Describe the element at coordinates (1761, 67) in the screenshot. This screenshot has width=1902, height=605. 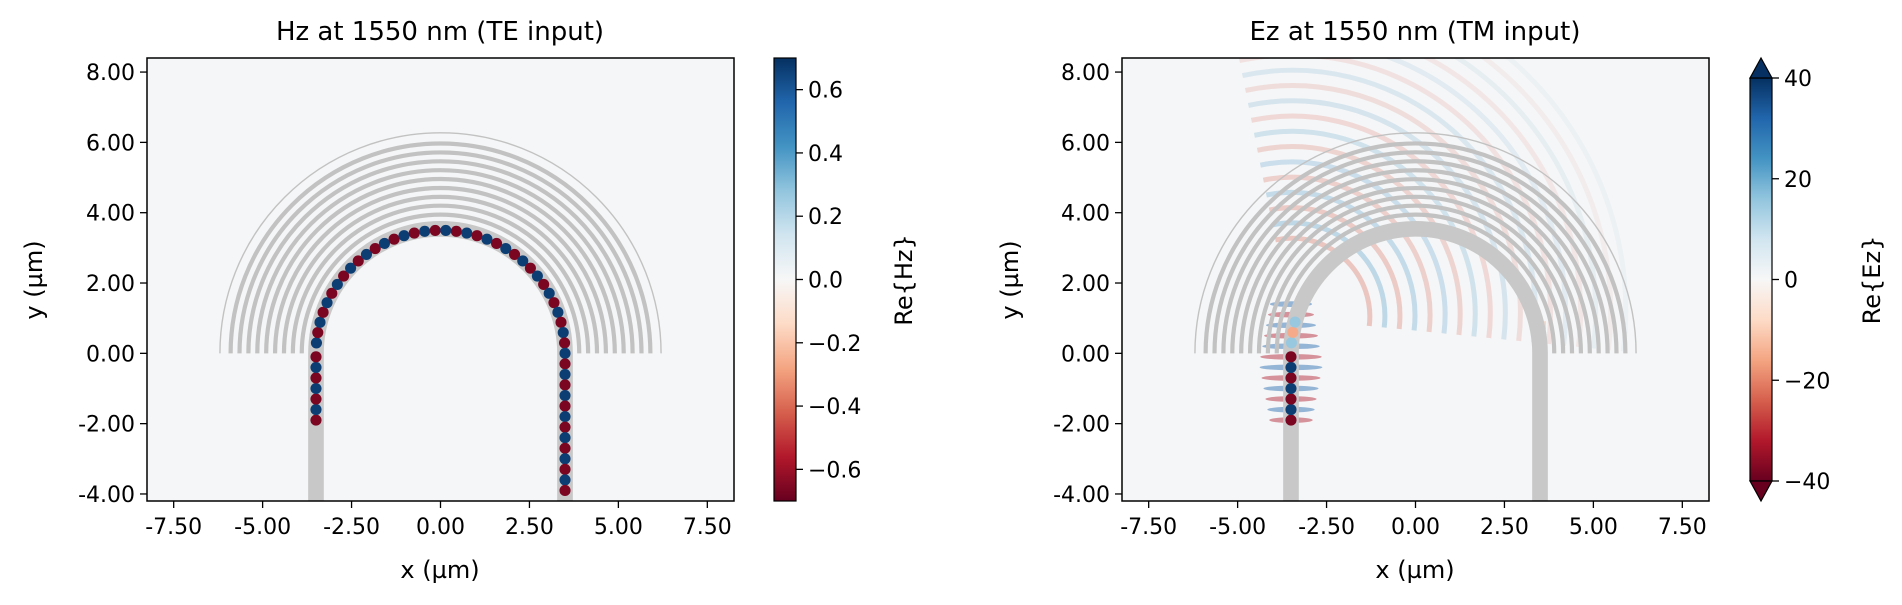
I see `colorbar-extend-max` at that location.